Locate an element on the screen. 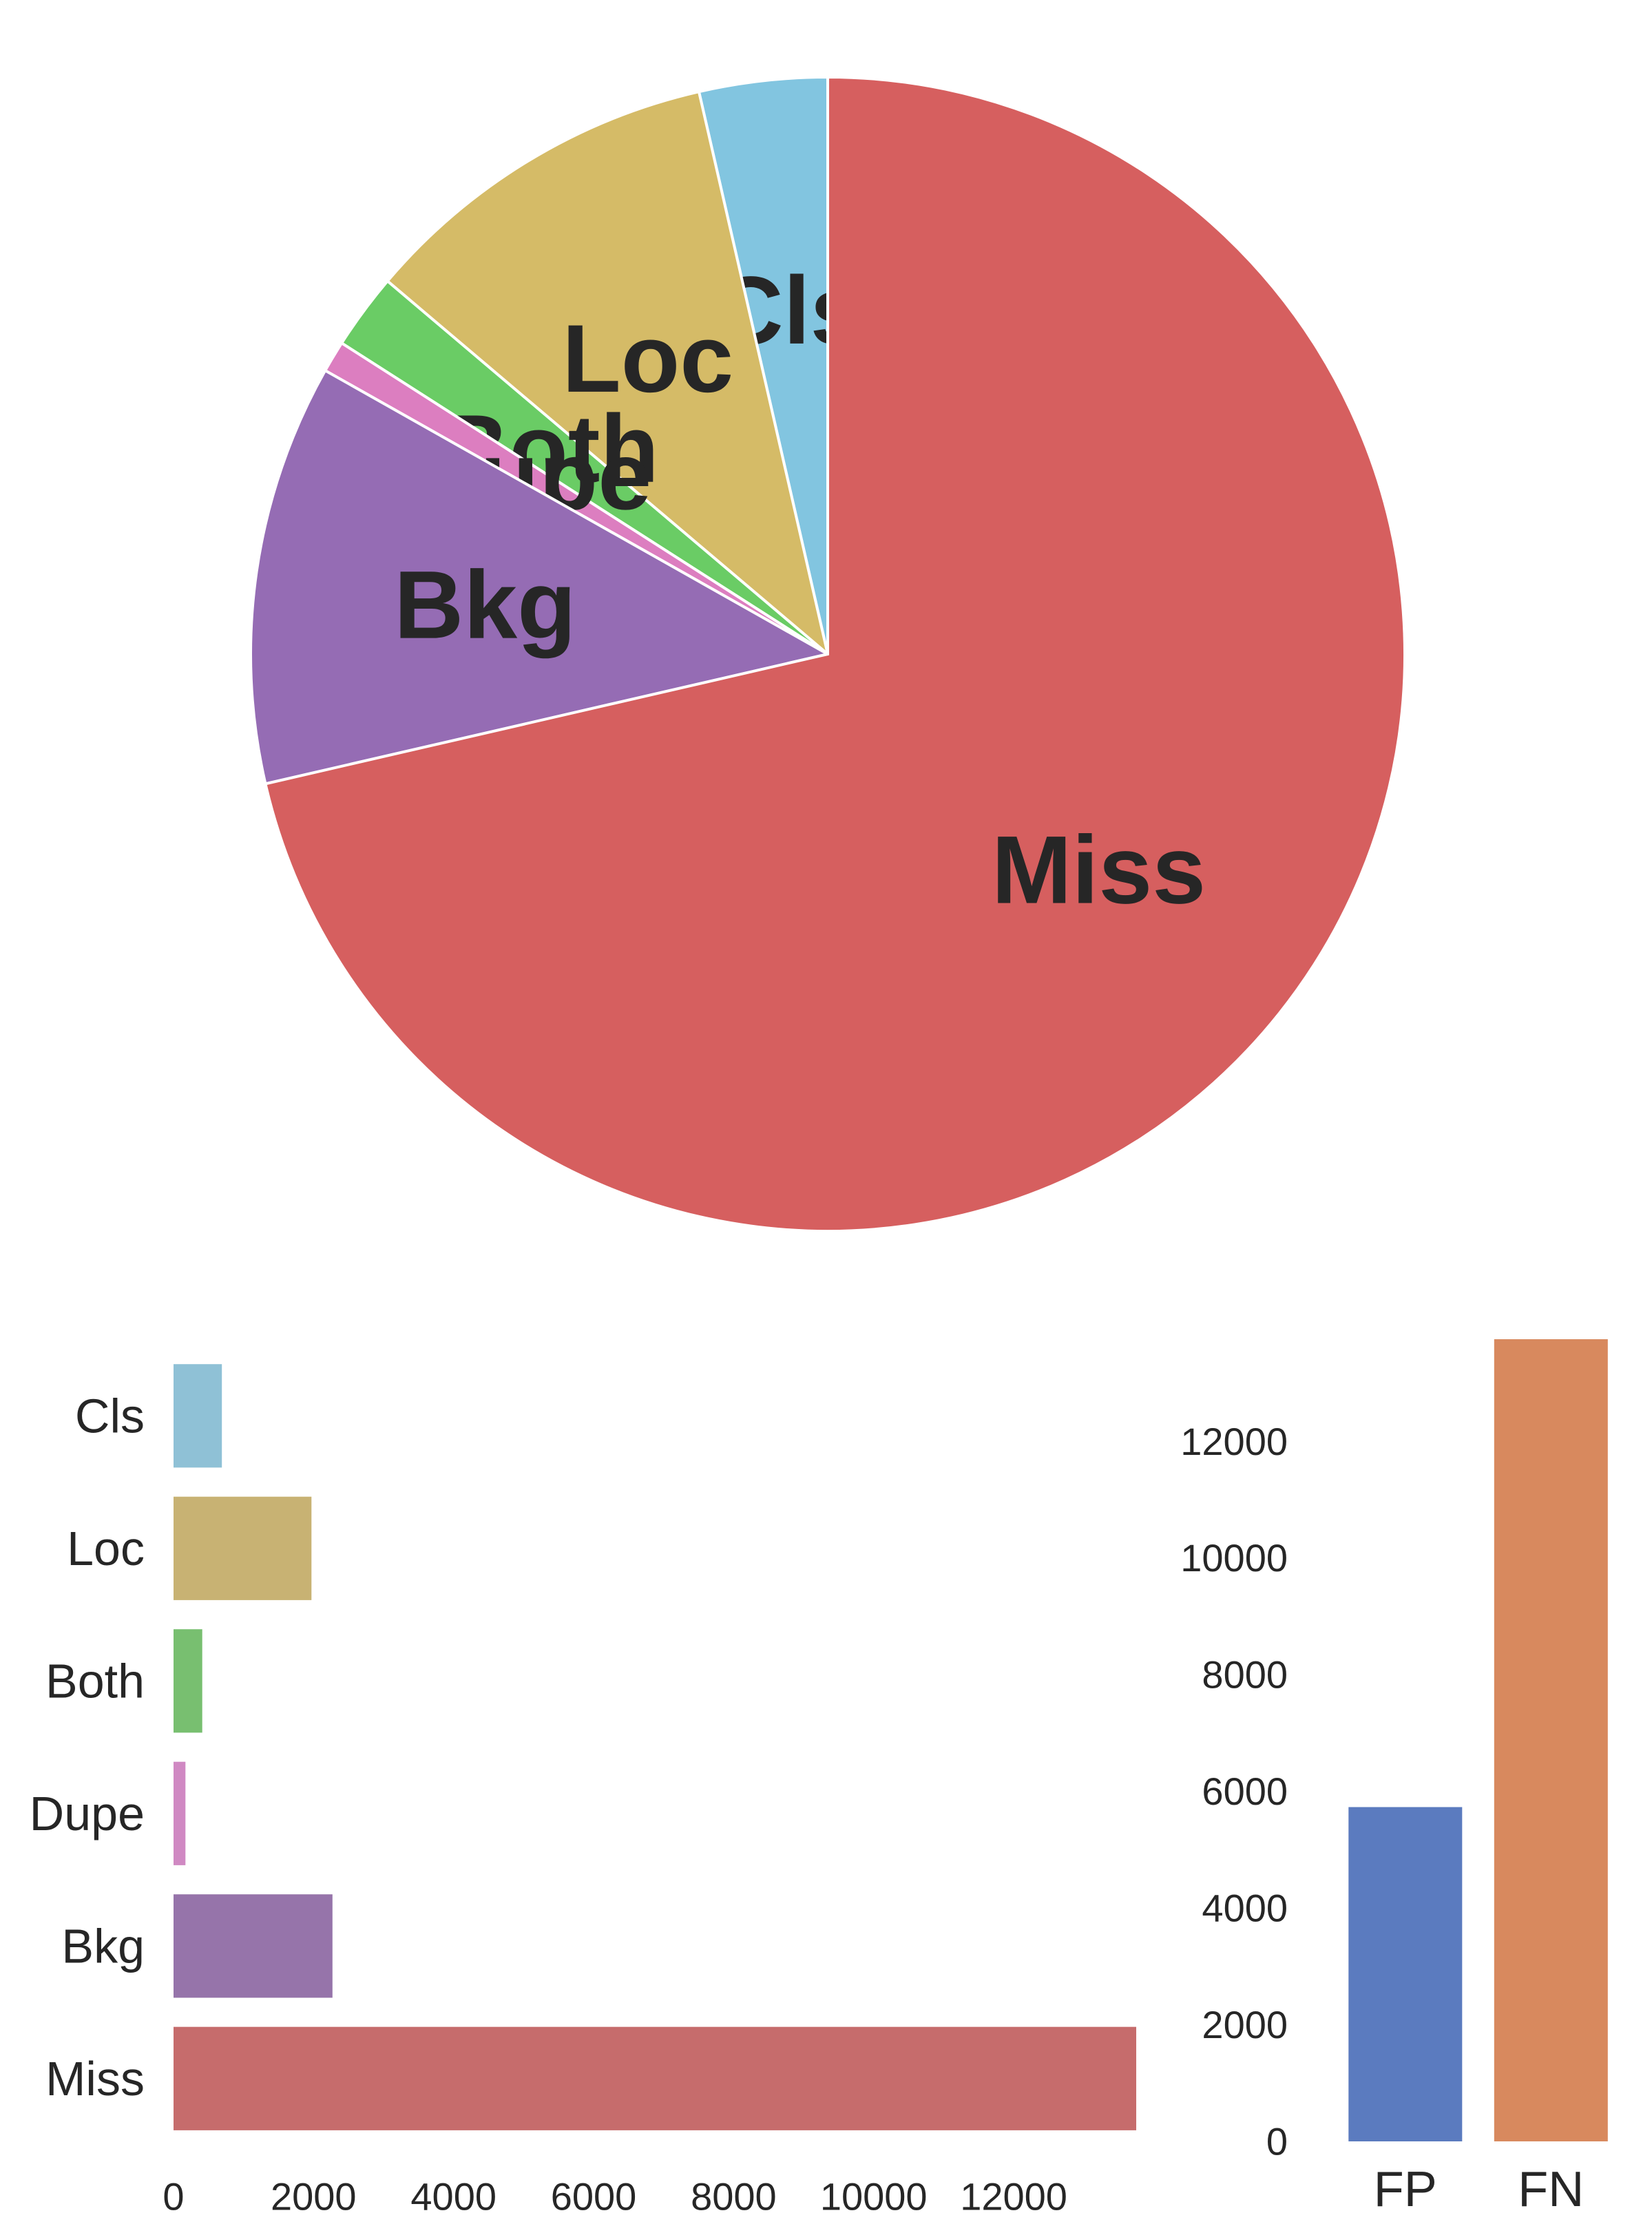 Image resolution: width=1652 pixels, height=2224 pixels. hbar-loc is located at coordinates (243, 1548).